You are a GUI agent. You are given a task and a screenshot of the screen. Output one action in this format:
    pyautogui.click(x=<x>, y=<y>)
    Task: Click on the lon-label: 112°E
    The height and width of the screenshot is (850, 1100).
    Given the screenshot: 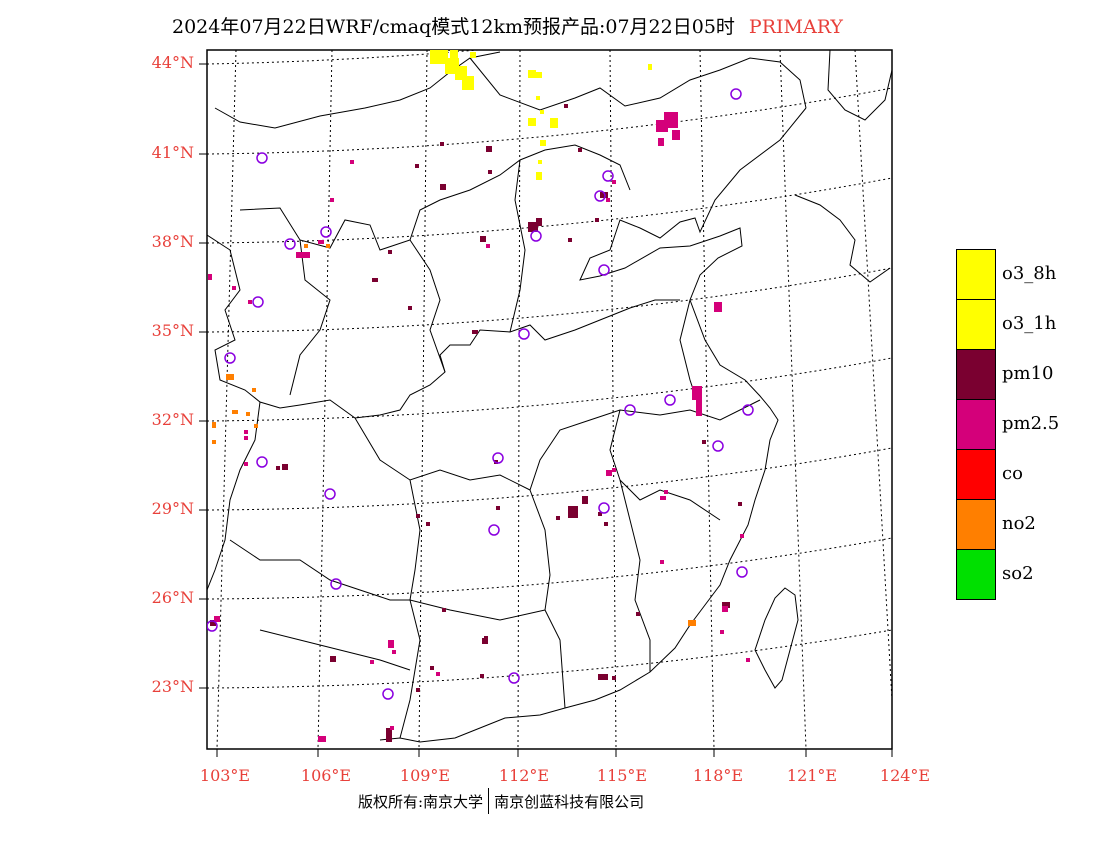 What is the action you would take?
    pyautogui.click(x=524, y=775)
    